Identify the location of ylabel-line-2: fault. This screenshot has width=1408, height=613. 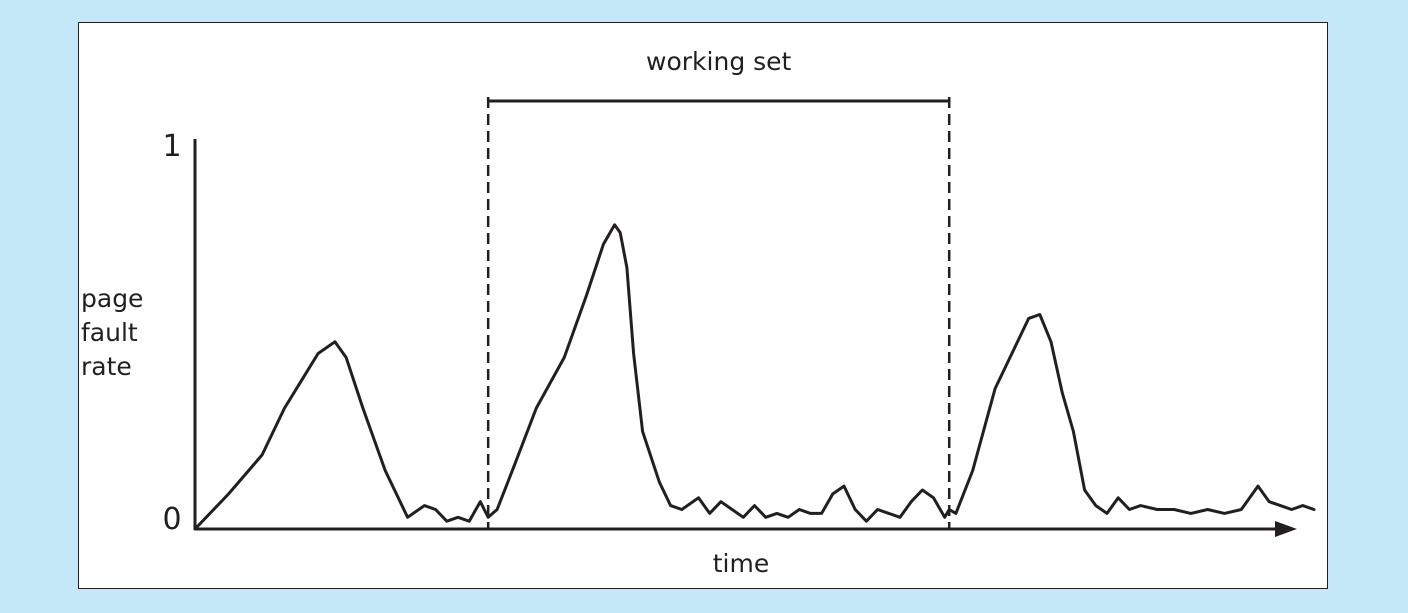
(109, 332).